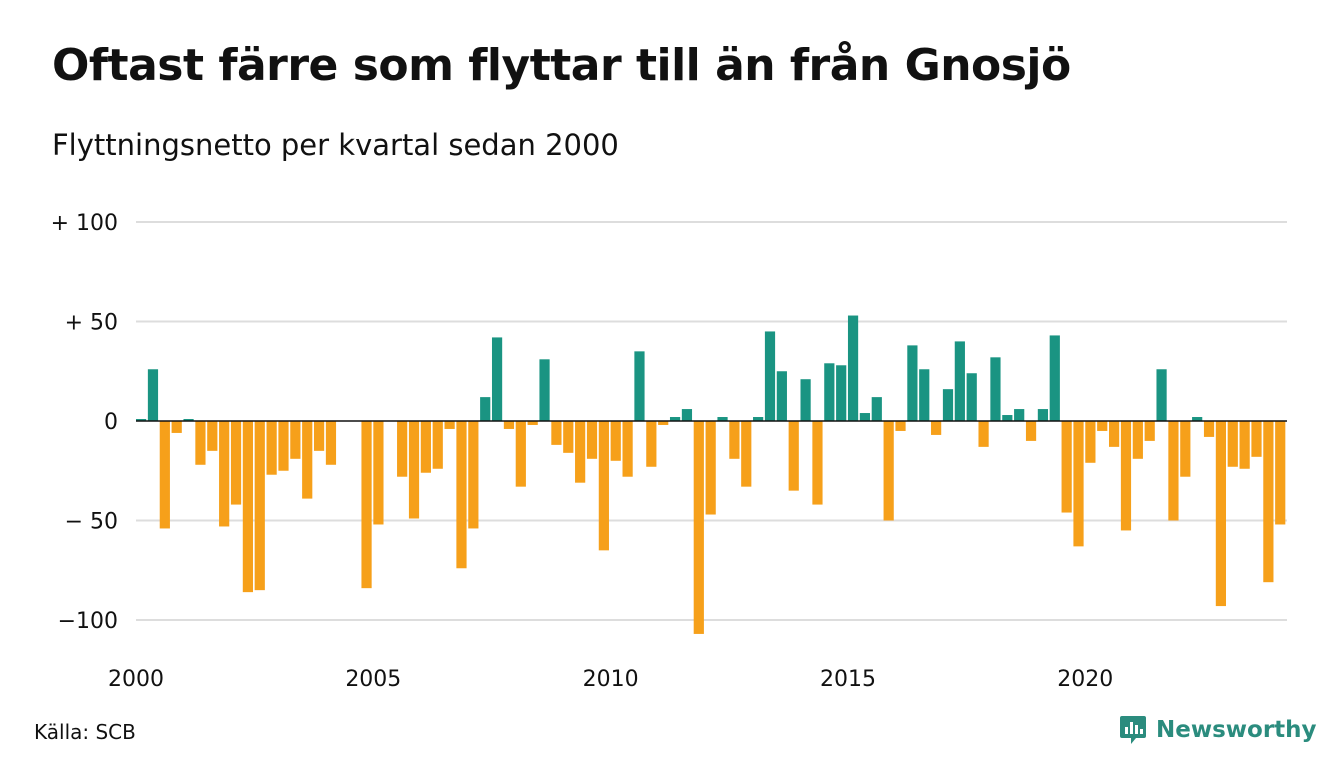 The width and height of the screenshot is (1340, 780). I want to click on x-tick-label: 2020, so click(1085, 679).